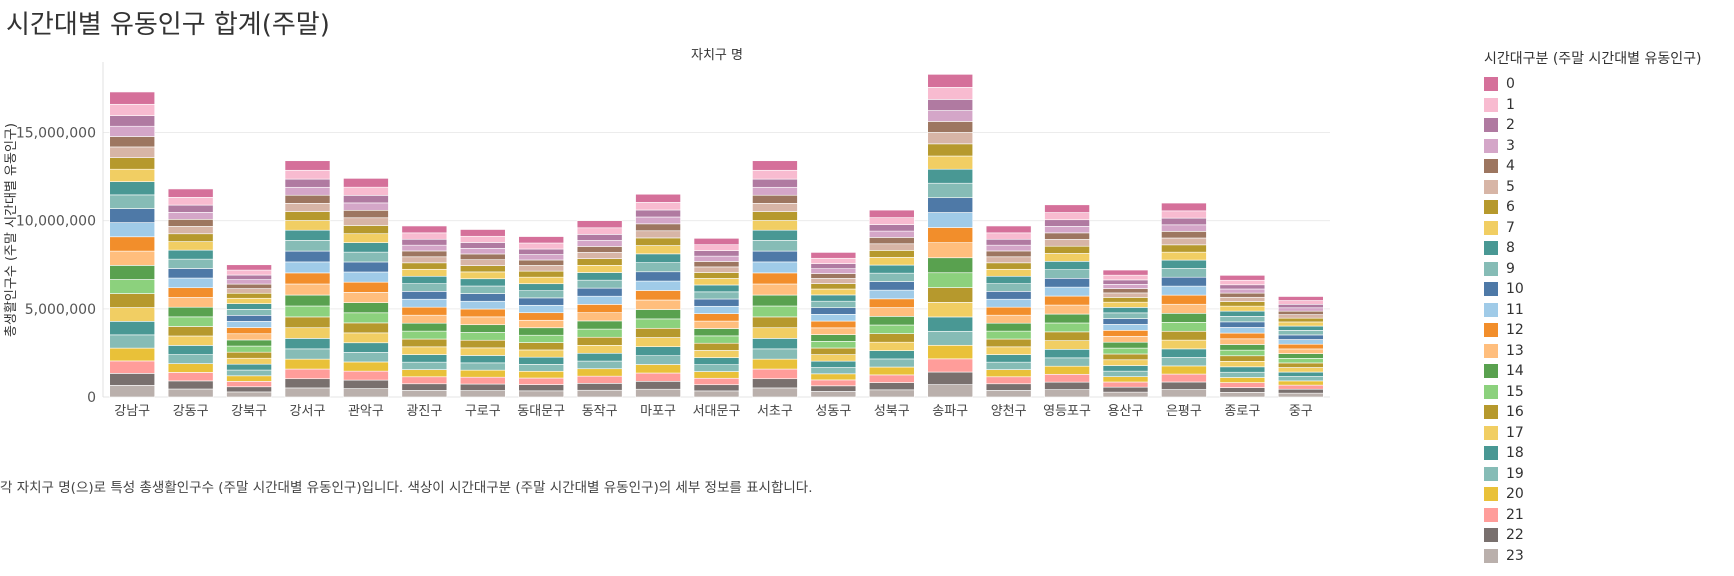 This screenshot has height=576, width=1734. I want to click on legend-item: 22, so click(1609, 535).